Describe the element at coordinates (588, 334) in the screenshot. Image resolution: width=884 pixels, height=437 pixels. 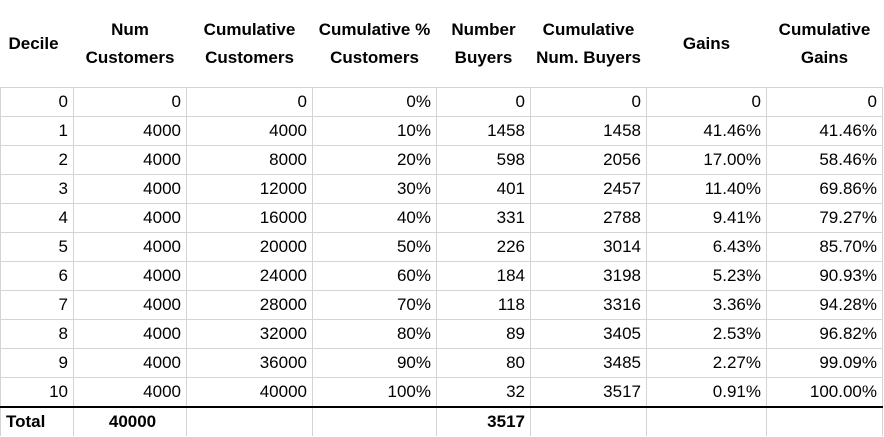
I see `cell-cumulative-num-buyers: 3405` at that location.